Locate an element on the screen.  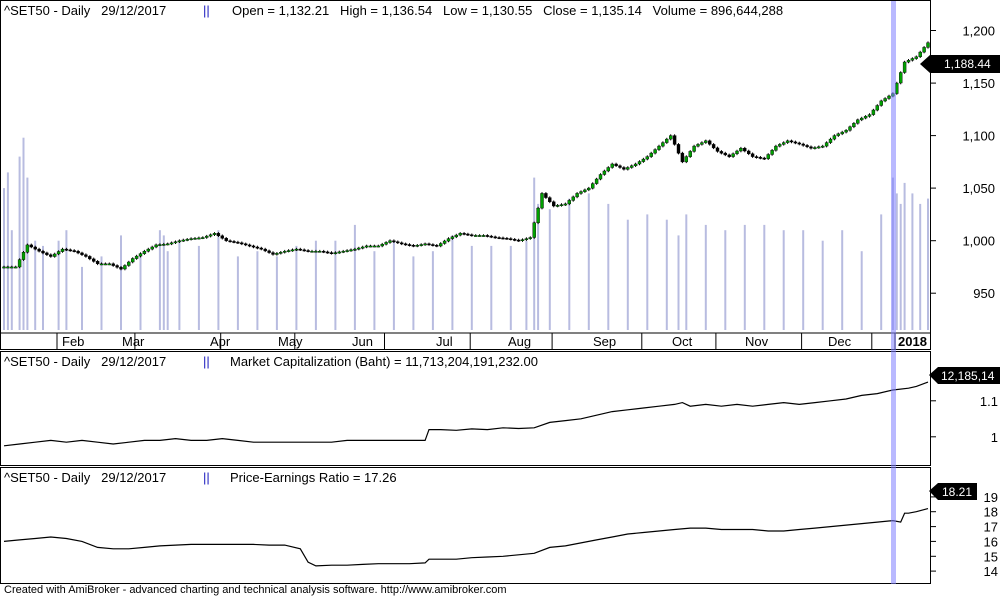
price-y-tick-label: 950 is located at coordinates (984, 293).